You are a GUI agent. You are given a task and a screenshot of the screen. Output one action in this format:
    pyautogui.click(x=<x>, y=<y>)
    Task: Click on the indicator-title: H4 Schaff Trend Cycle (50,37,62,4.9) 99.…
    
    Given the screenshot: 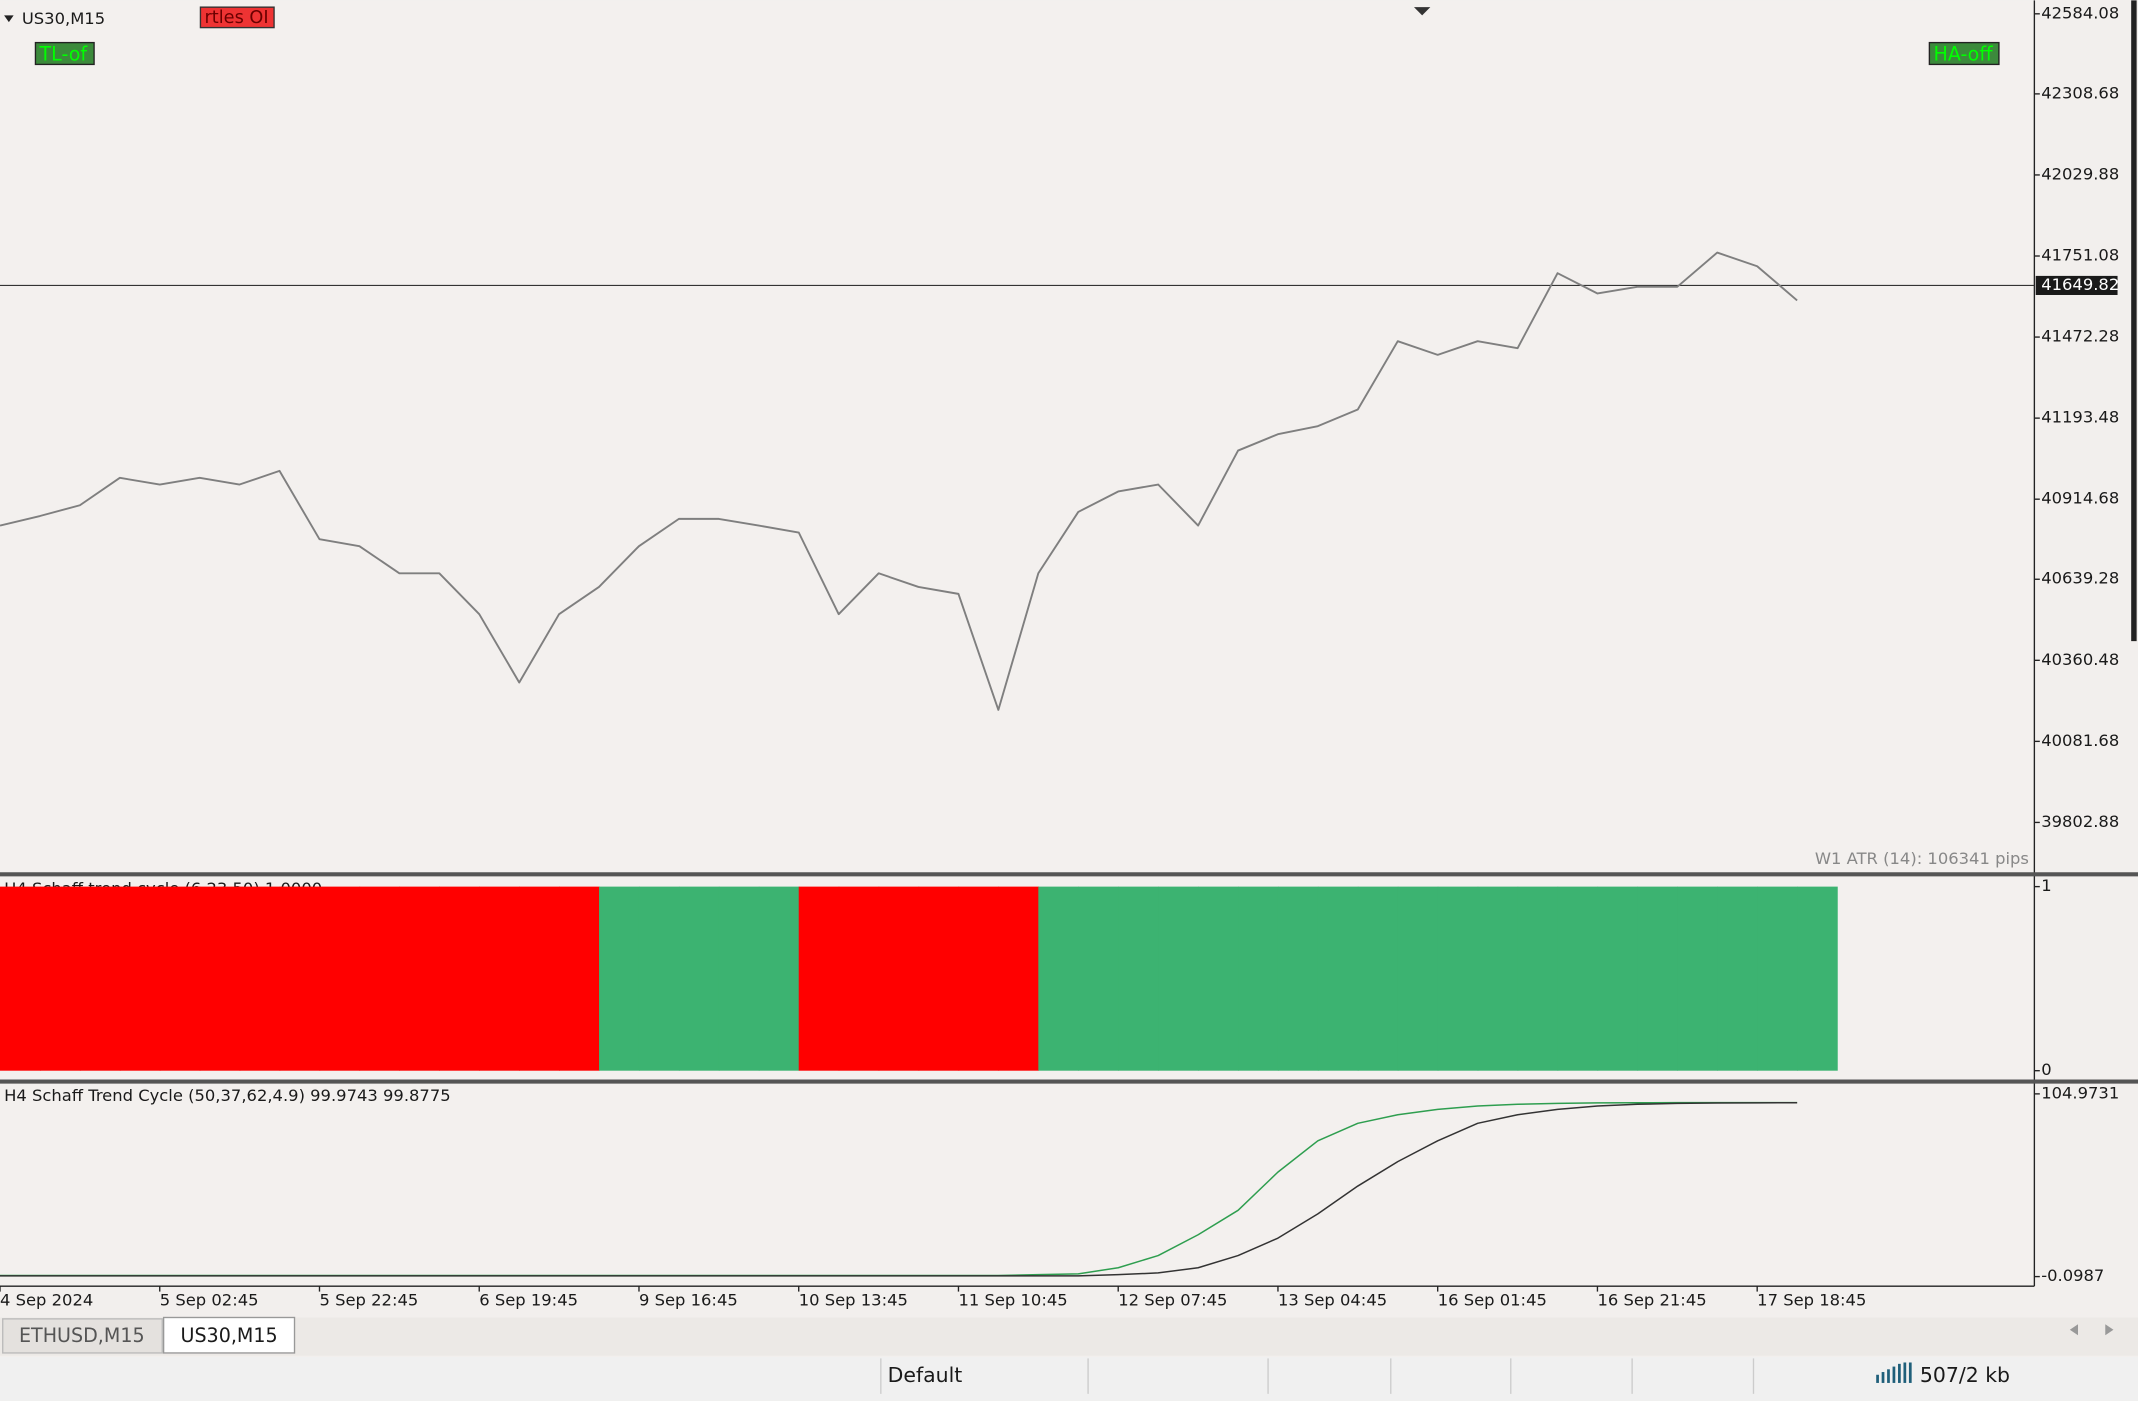 What is the action you would take?
    pyautogui.click(x=227, y=1095)
    